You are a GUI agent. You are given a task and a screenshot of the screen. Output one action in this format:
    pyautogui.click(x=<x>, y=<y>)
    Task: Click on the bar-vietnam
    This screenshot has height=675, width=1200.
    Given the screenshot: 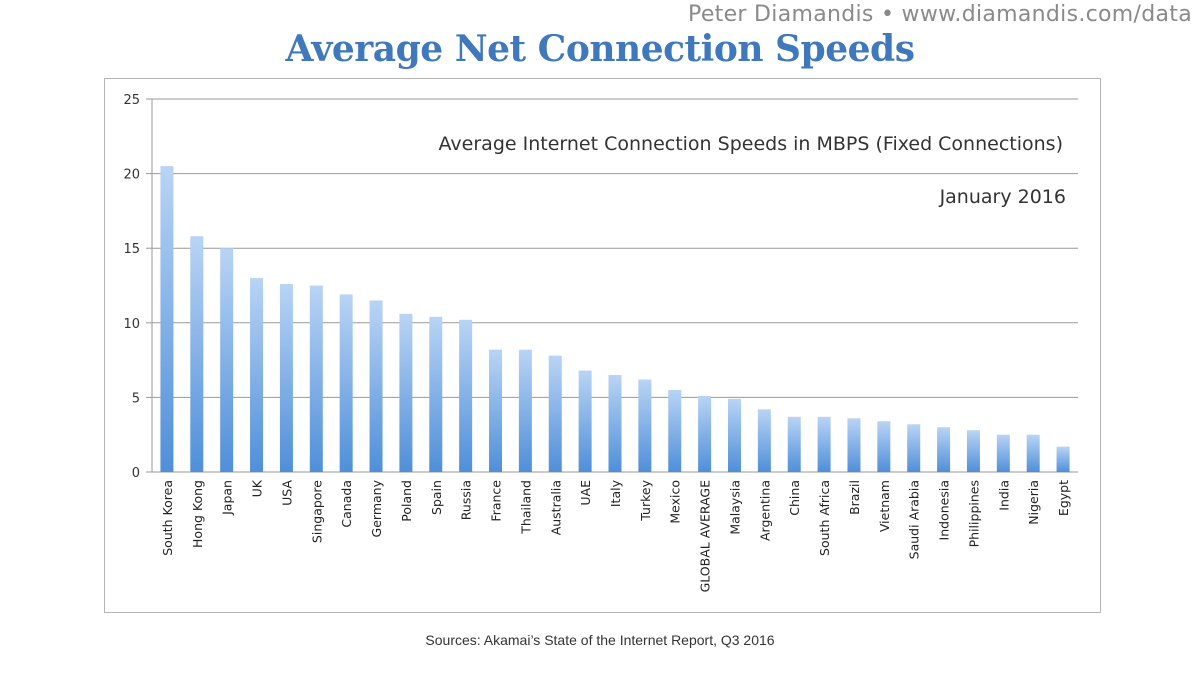 What is the action you would take?
    pyautogui.click(x=884, y=446)
    